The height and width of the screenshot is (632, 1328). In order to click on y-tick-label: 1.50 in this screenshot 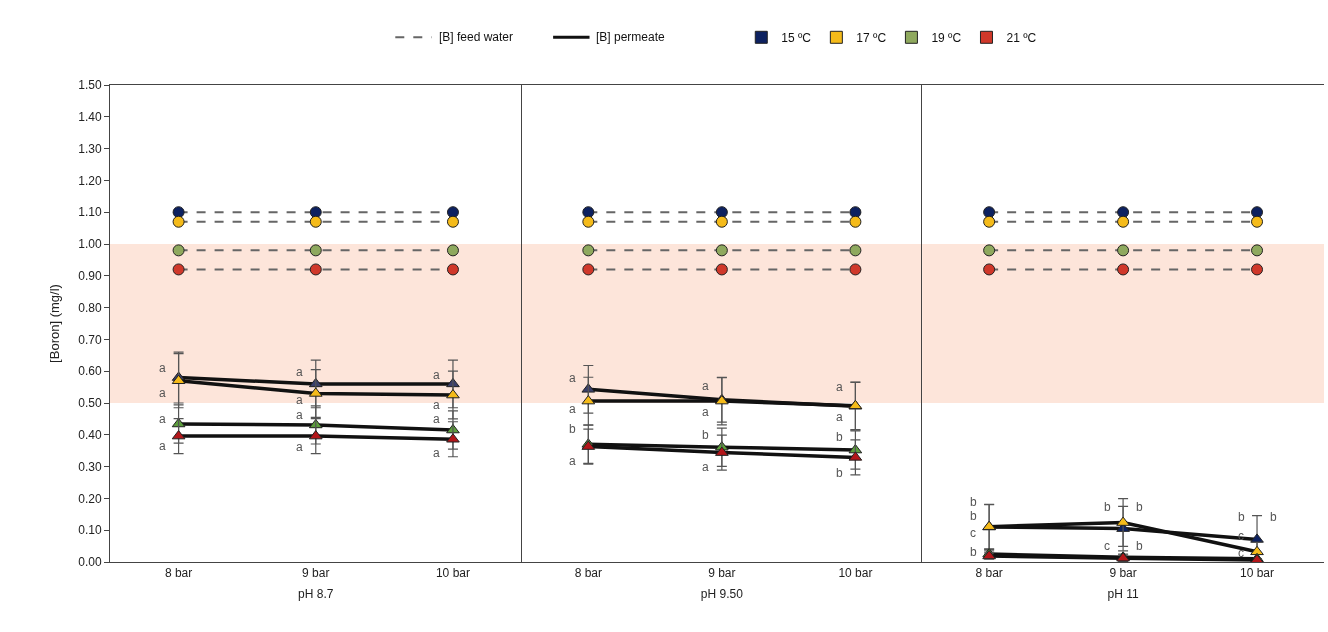, I will do `click(90, 85)`.